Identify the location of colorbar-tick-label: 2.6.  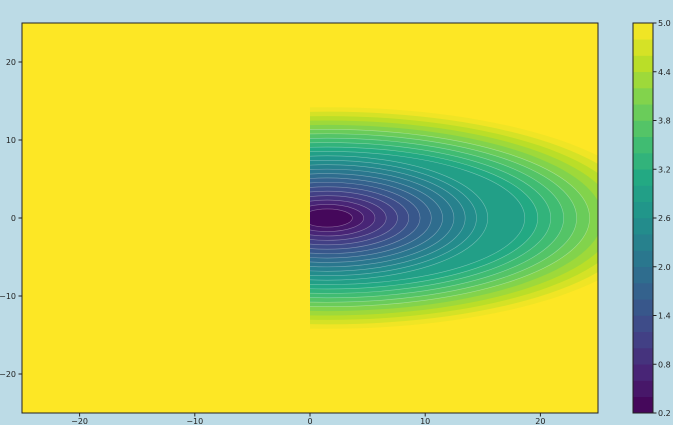
(664, 218).